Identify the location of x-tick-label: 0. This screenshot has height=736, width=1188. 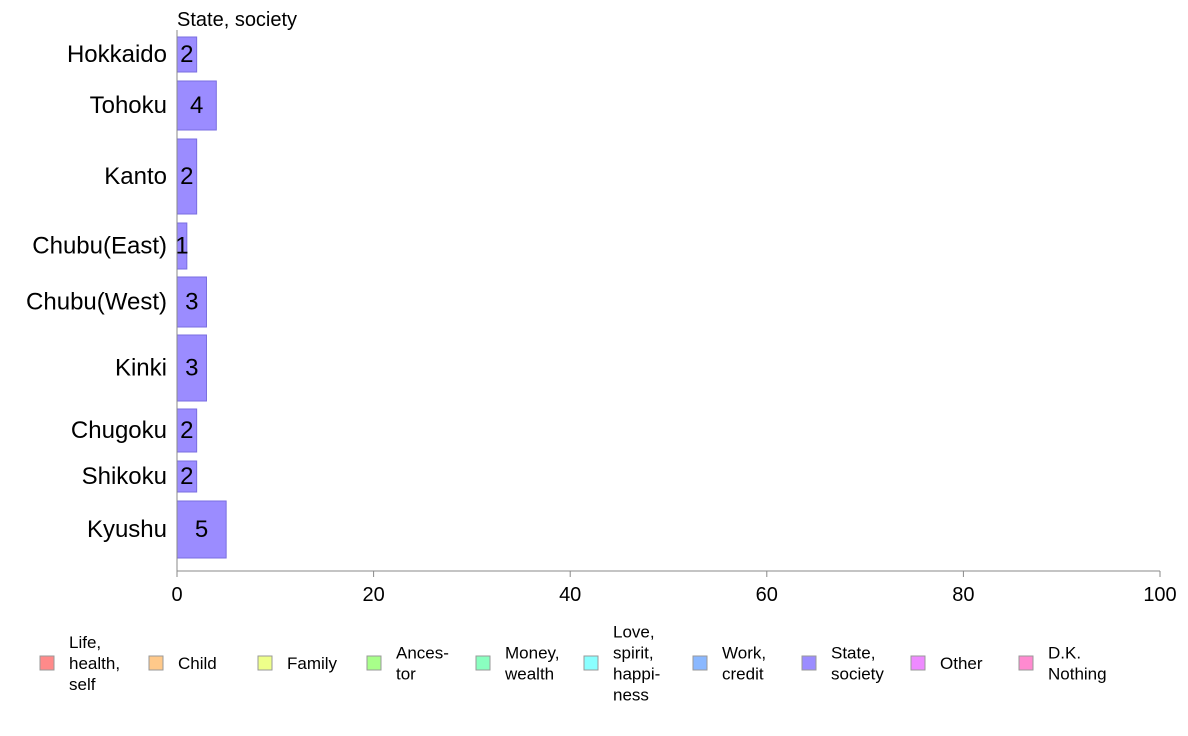
(176, 595).